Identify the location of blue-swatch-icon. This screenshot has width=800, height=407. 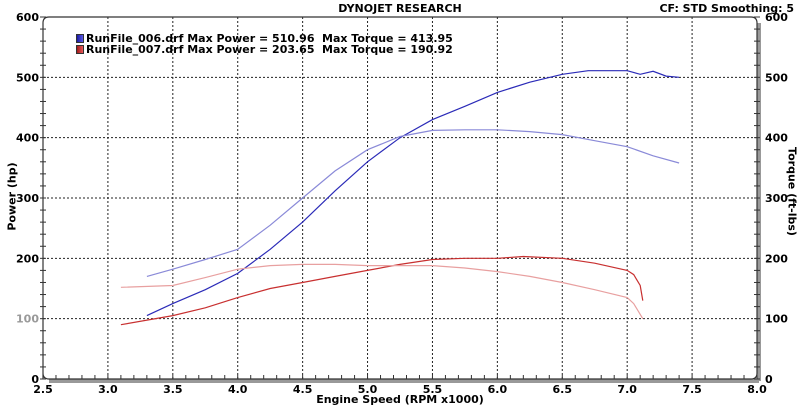
(80, 38).